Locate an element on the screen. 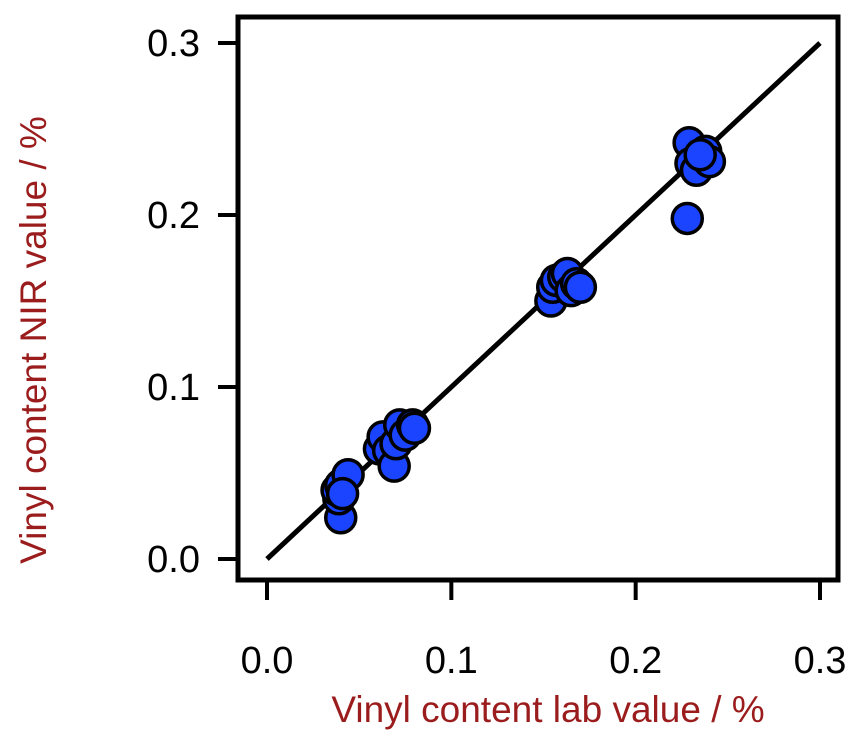 This screenshot has width=861, height=736. x-tick-label: 0.3 is located at coordinates (820, 661).